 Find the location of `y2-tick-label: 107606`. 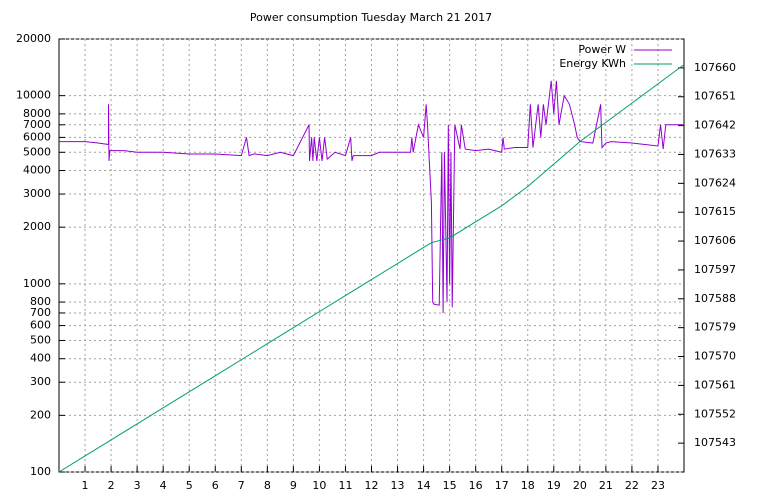

y2-tick-label: 107606 is located at coordinates (715, 240).